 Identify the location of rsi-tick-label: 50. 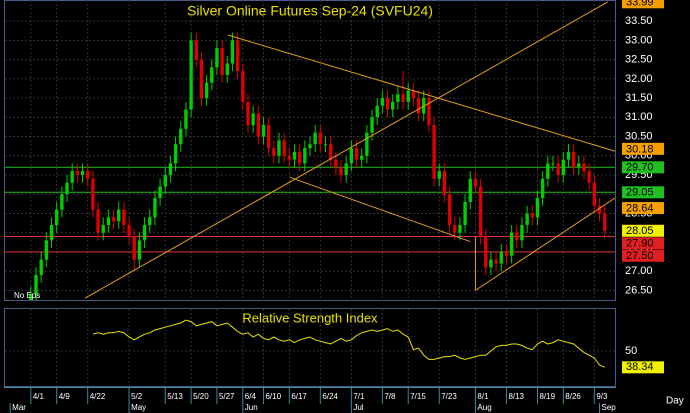
(631, 351).